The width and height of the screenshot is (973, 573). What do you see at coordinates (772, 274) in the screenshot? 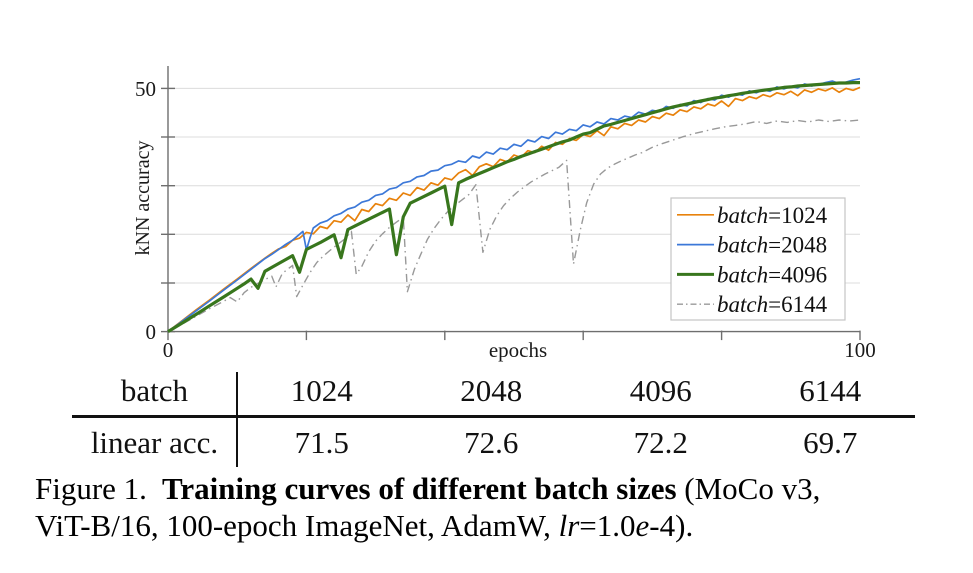
I see `legend-label-batch-4096: batch=4096` at bounding box center [772, 274].